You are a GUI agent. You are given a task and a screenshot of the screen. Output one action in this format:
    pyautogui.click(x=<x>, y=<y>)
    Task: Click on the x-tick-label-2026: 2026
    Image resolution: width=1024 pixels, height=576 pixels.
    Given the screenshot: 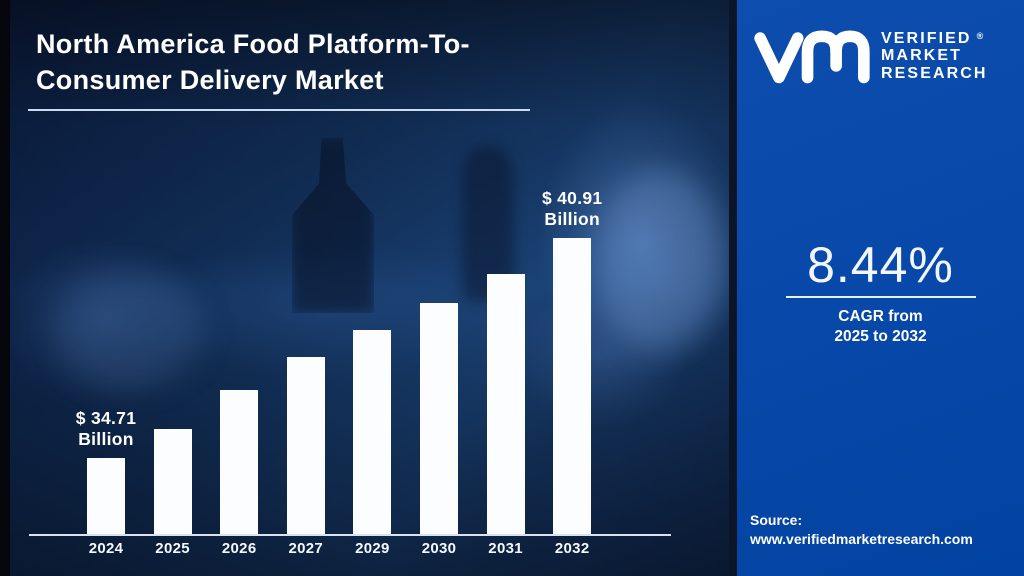 What is the action you would take?
    pyautogui.click(x=239, y=548)
    